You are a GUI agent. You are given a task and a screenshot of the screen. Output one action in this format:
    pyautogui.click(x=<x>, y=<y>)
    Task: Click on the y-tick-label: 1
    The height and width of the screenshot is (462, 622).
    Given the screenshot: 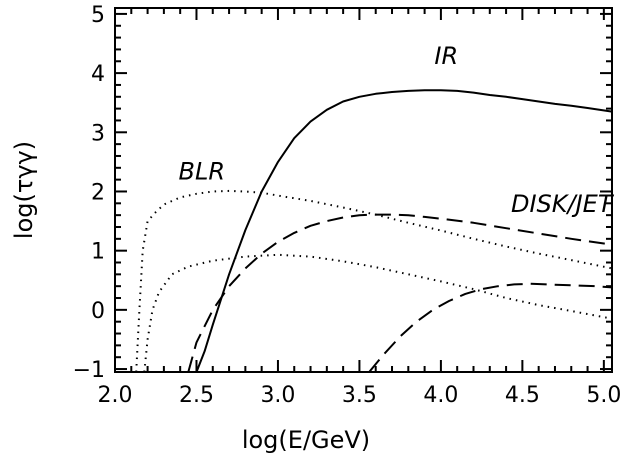 What is the action you would take?
    pyautogui.click(x=98, y=252)
    